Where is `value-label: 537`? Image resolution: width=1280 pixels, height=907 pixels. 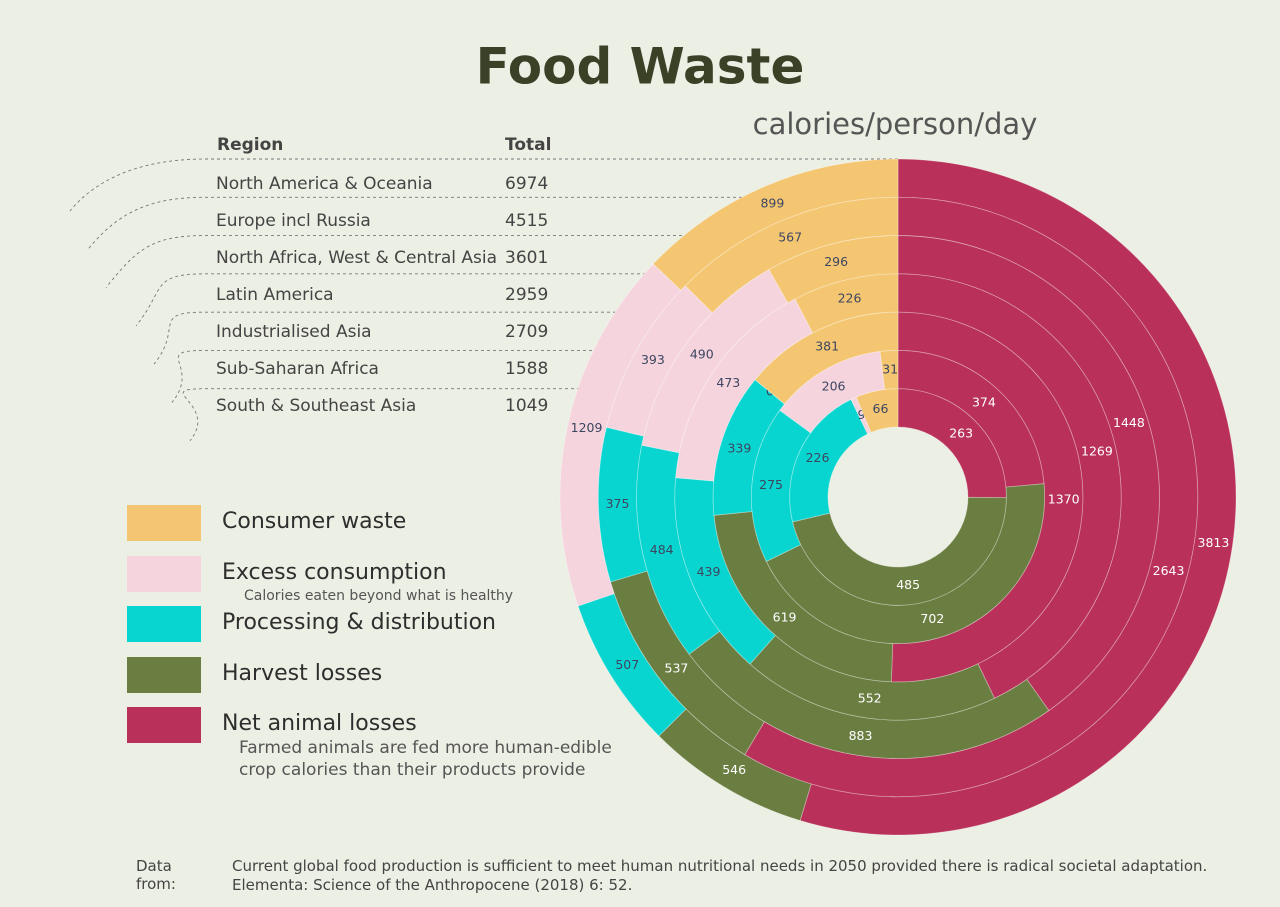 value-label: 537 is located at coordinates (677, 668).